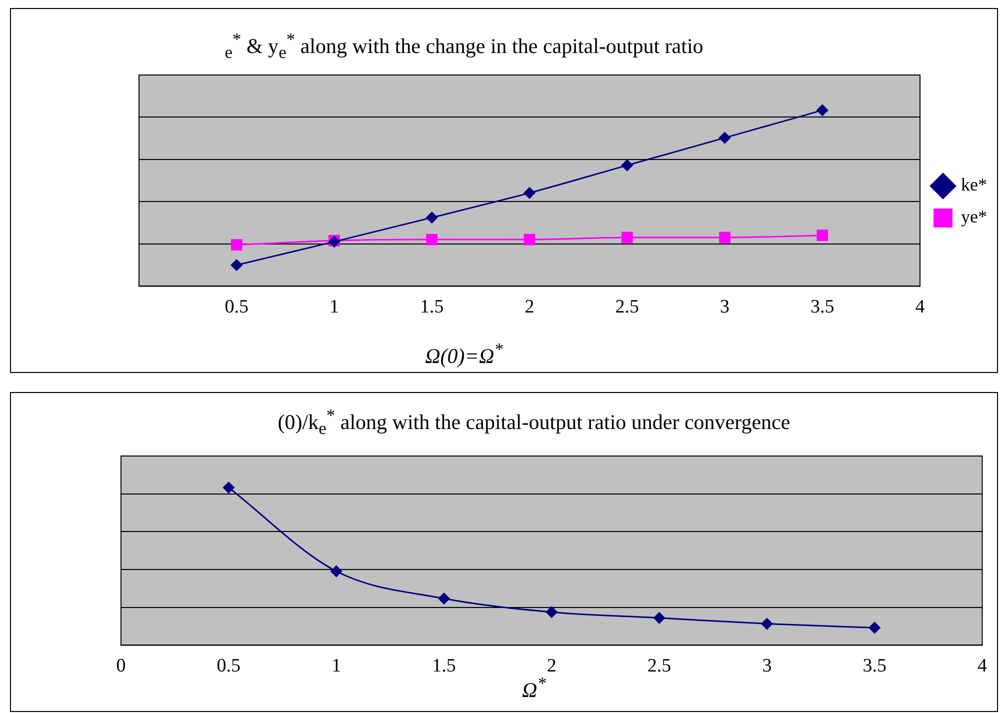 This screenshot has width=1000, height=713. What do you see at coordinates (974, 216) in the screenshot?
I see `legend-label: ye*` at bounding box center [974, 216].